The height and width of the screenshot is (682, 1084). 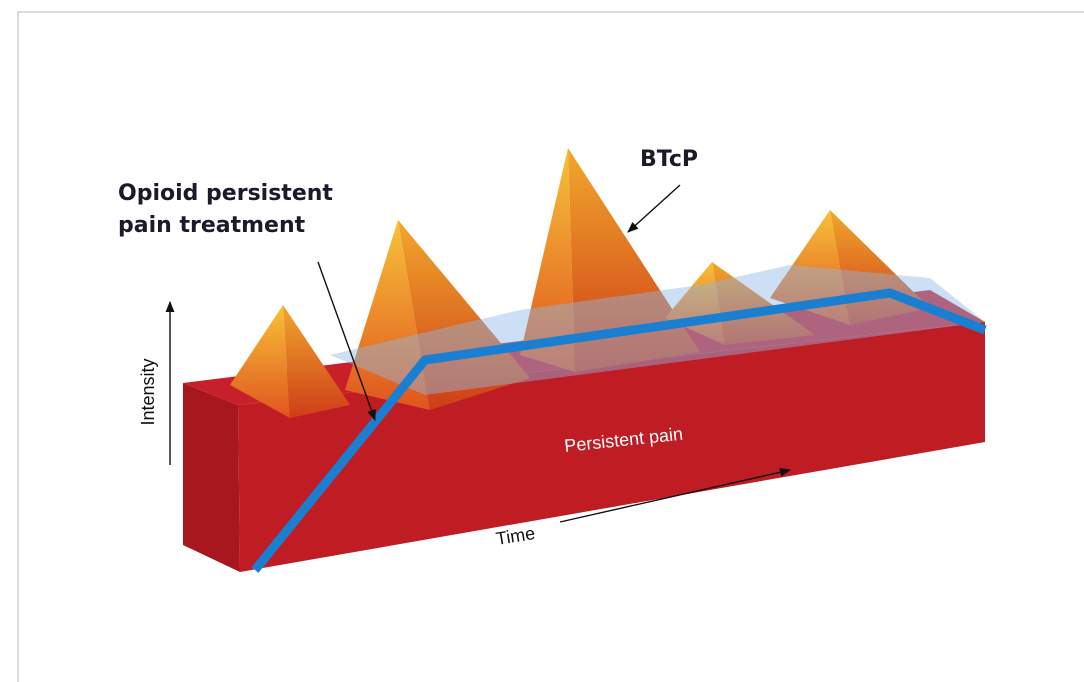 What do you see at coordinates (515, 536) in the screenshot?
I see `x-axis-label: Time` at bounding box center [515, 536].